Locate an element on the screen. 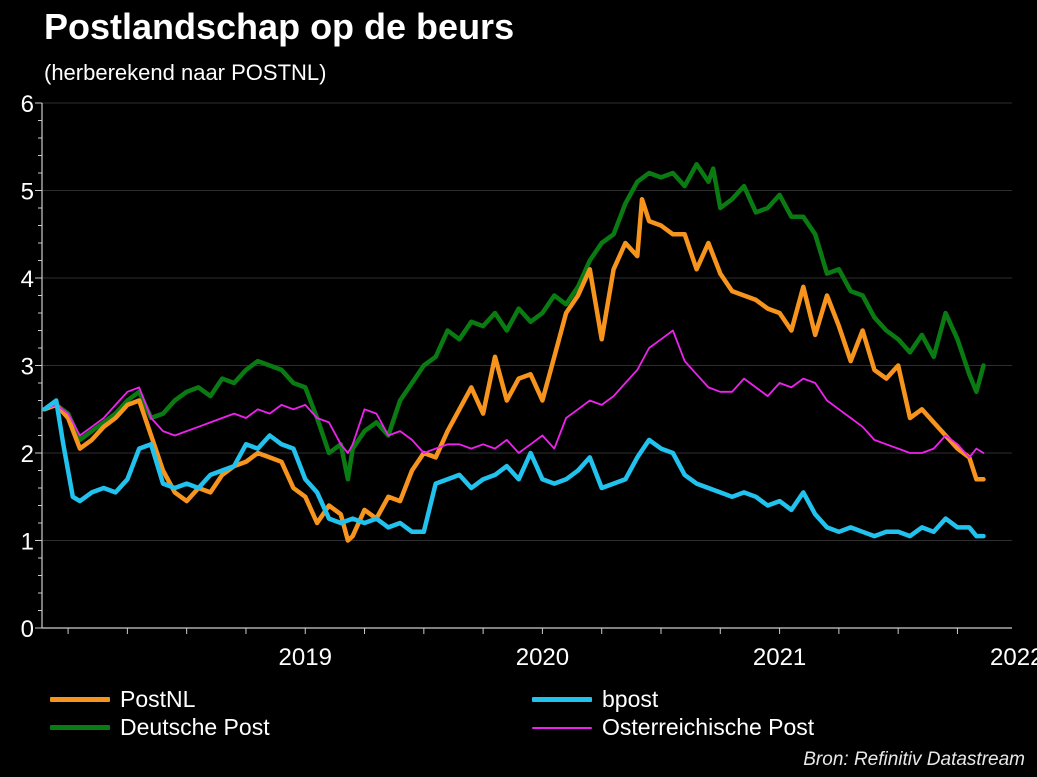 This screenshot has height=777, width=1037. legend-item-postnl: PostNL is located at coordinates (122, 699).